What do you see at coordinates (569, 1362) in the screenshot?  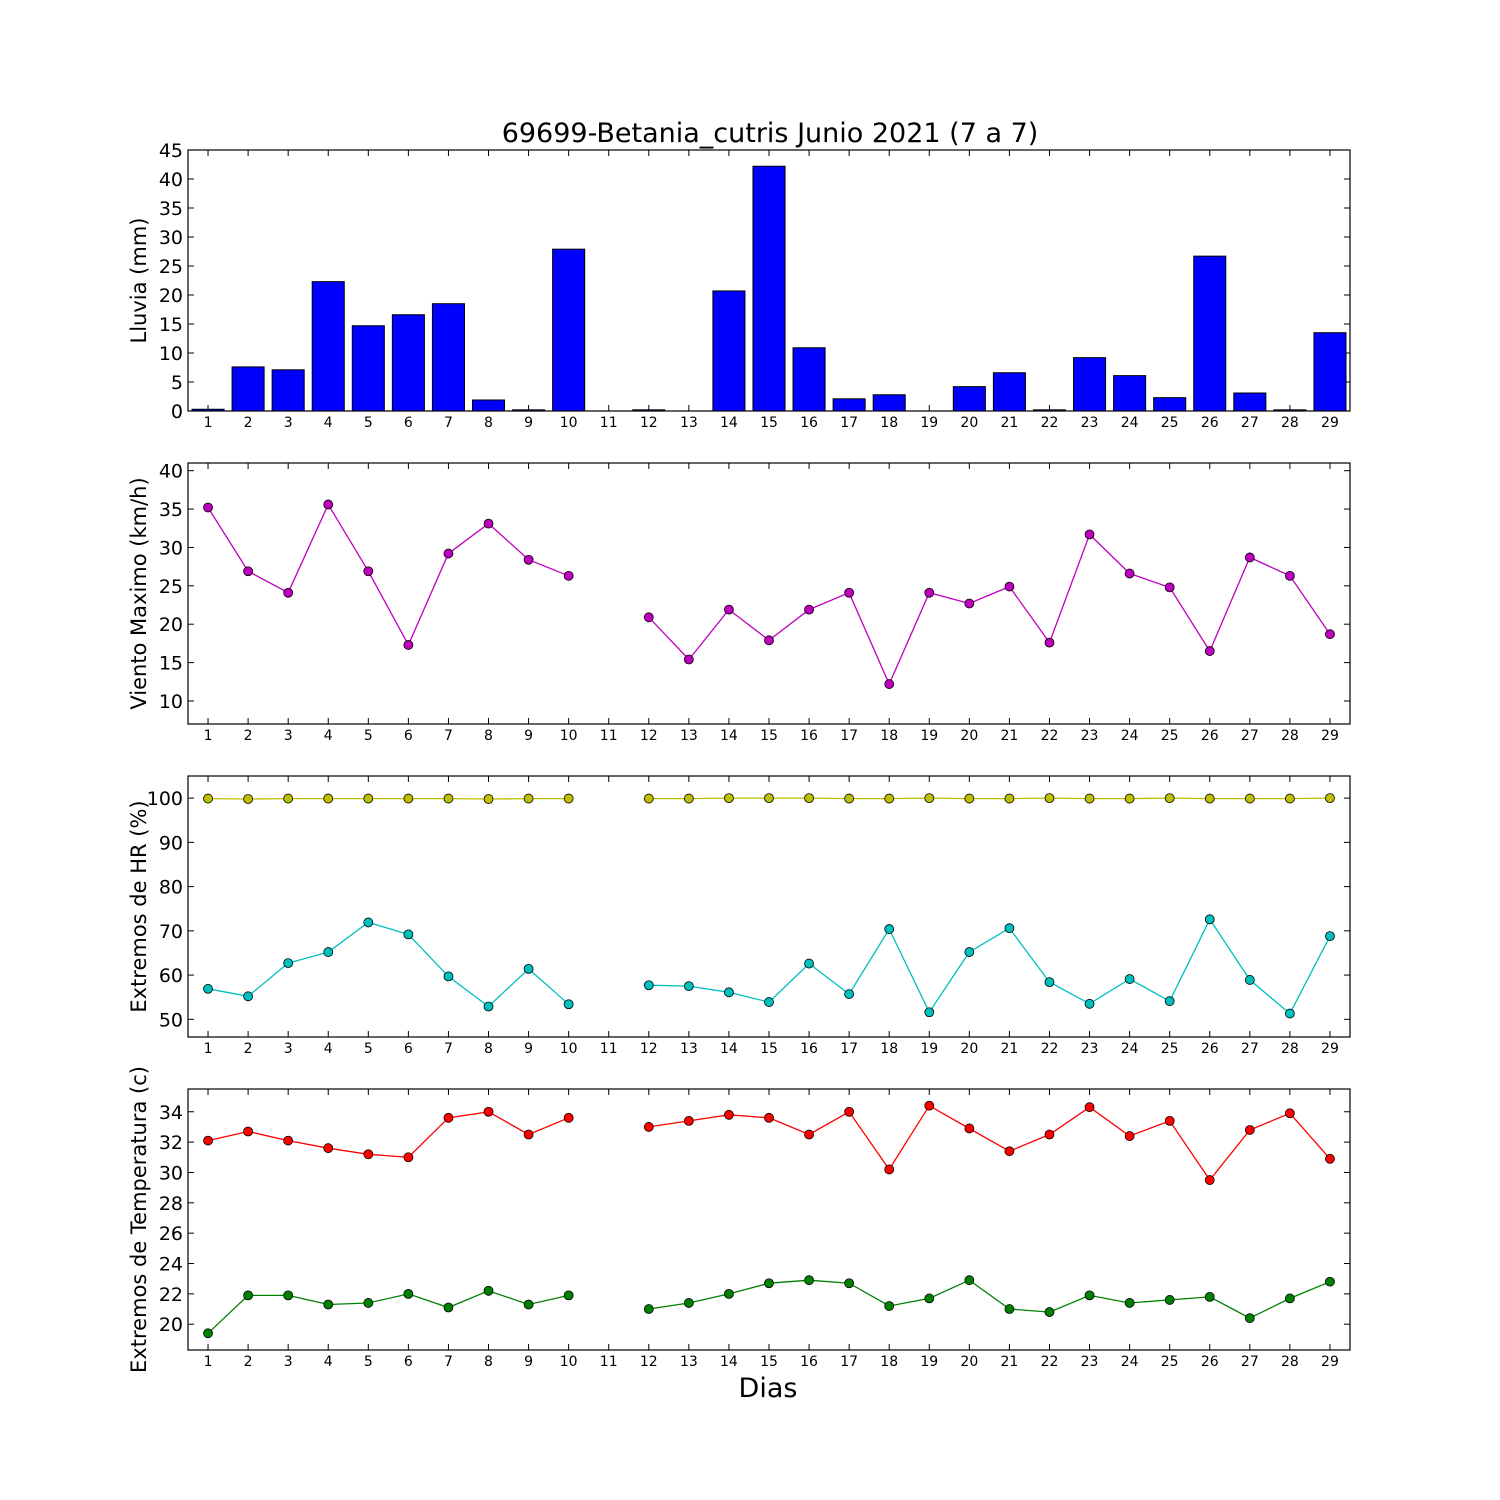 I see `x-tick-label: 10` at bounding box center [569, 1362].